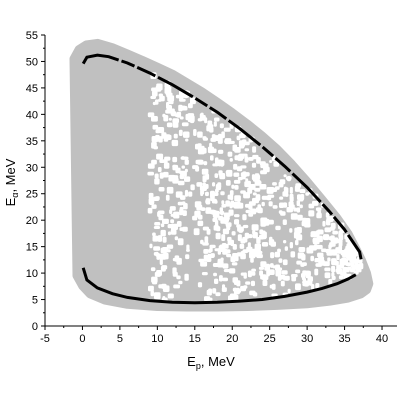 Image resolution: width=409 pixels, height=402 pixels. I want to click on lower-curve, so click(219, 286).